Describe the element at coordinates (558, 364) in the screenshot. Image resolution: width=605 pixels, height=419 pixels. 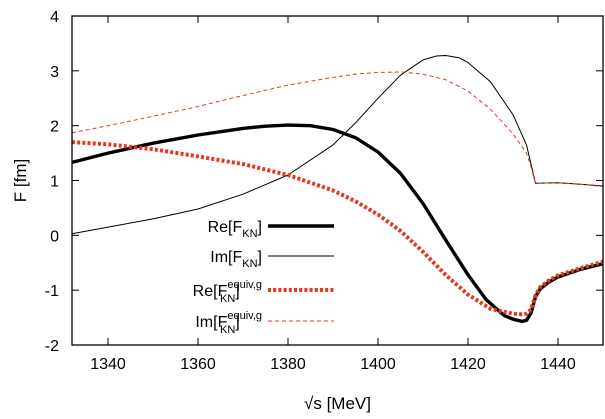
I see `x-tick-label: 1440` at that location.